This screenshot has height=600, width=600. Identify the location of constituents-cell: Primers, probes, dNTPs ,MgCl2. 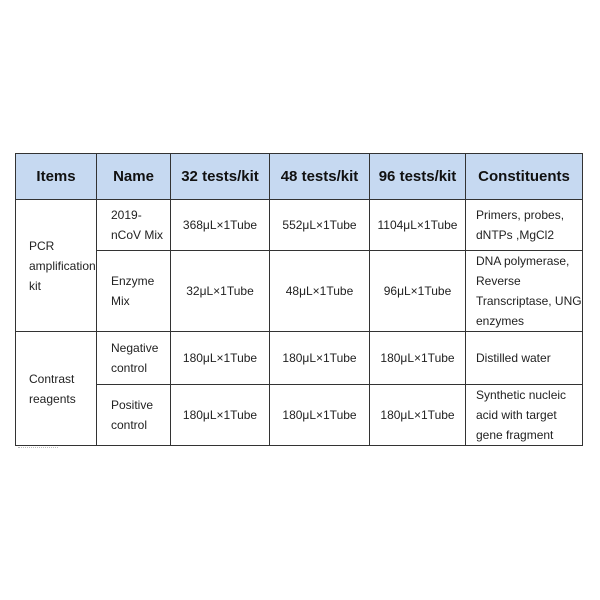
(524, 225).